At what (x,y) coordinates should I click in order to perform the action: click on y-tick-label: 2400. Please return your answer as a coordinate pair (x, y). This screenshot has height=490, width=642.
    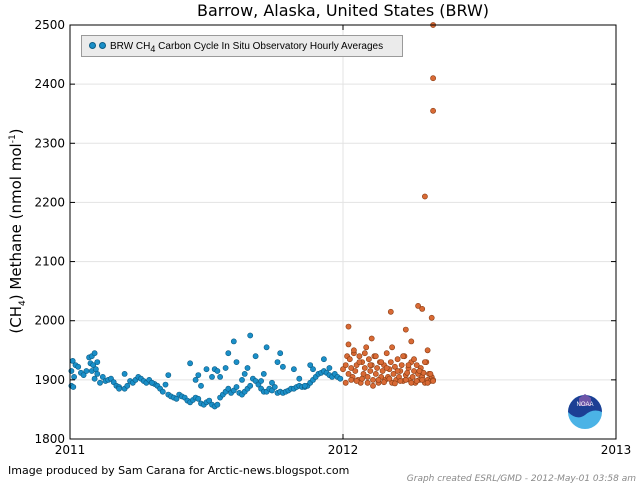
    Looking at the image, I should click on (49, 84).